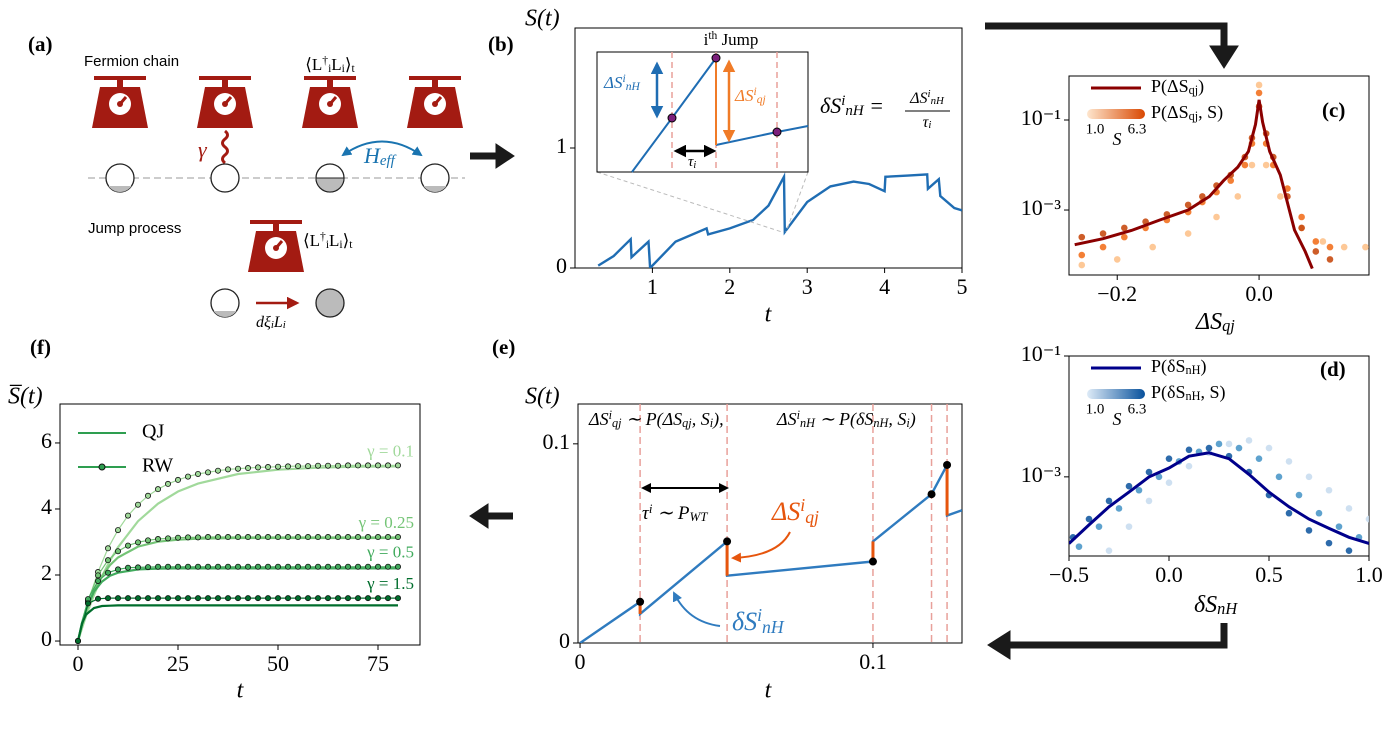  What do you see at coordinates (872, 561) in the screenshot?
I see `jump-point` at bounding box center [872, 561].